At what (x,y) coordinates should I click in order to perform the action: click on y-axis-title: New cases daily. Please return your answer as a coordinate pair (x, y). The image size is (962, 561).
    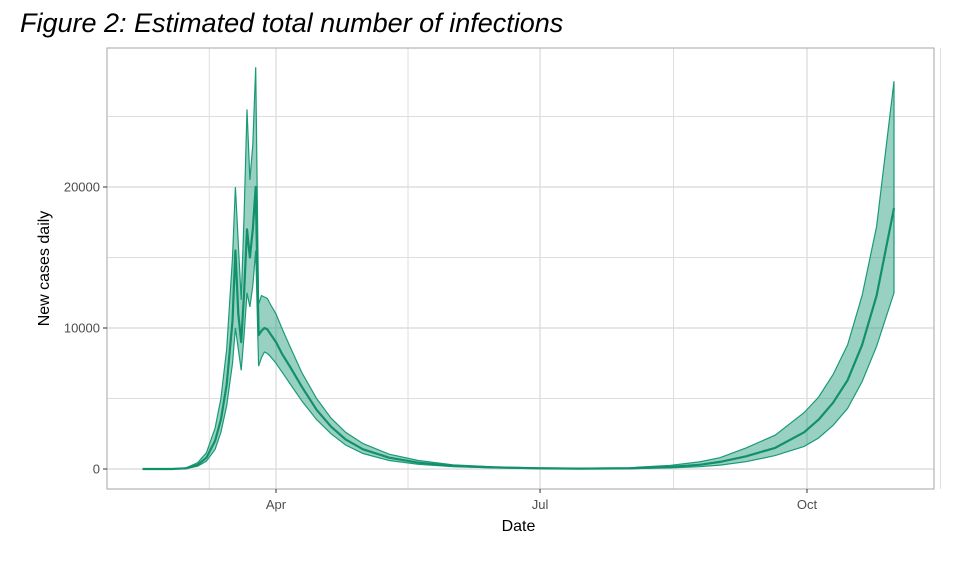
    Looking at the image, I should click on (44, 269).